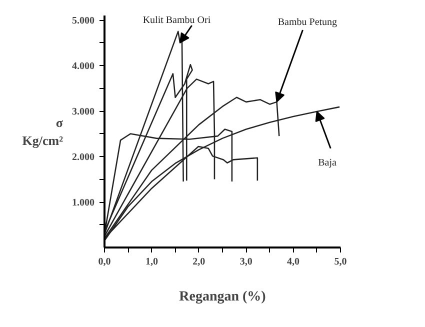 This screenshot has height=327, width=425. I want to click on y-tick-label: 1.000, so click(83, 203).